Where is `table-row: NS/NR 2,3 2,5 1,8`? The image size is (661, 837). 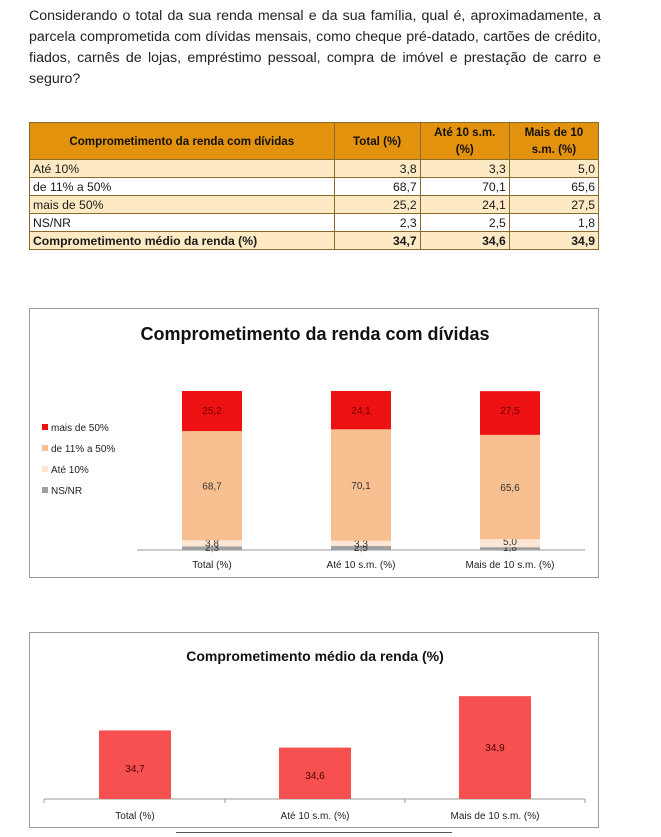 table-row: NS/NR 2,3 2,5 1,8 is located at coordinates (314, 222).